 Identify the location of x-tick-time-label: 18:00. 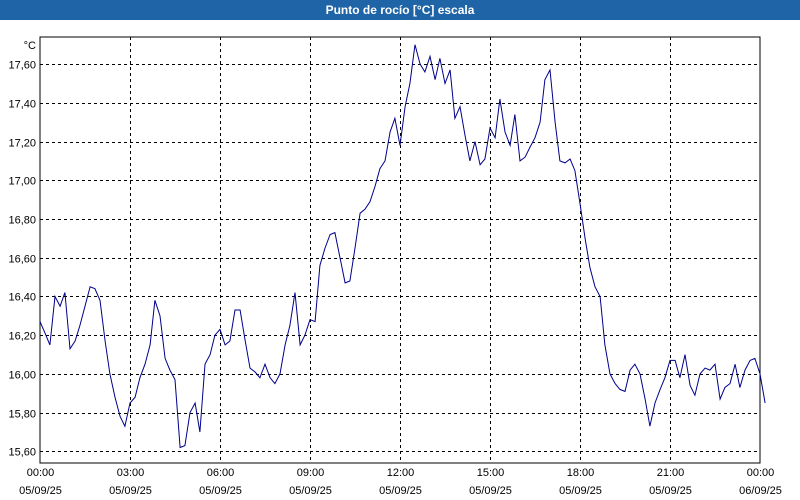
(581, 473).